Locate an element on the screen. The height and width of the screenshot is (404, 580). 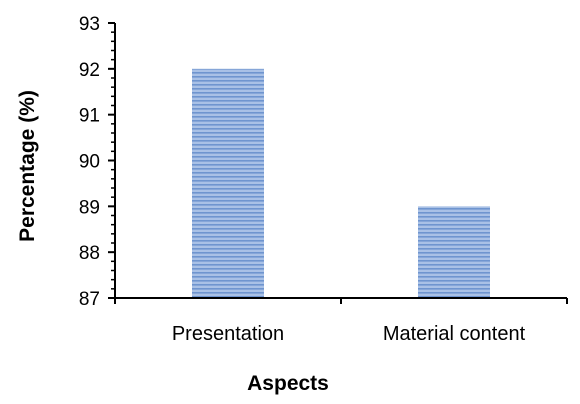
y-tick-label: 87 is located at coordinates (89, 299).